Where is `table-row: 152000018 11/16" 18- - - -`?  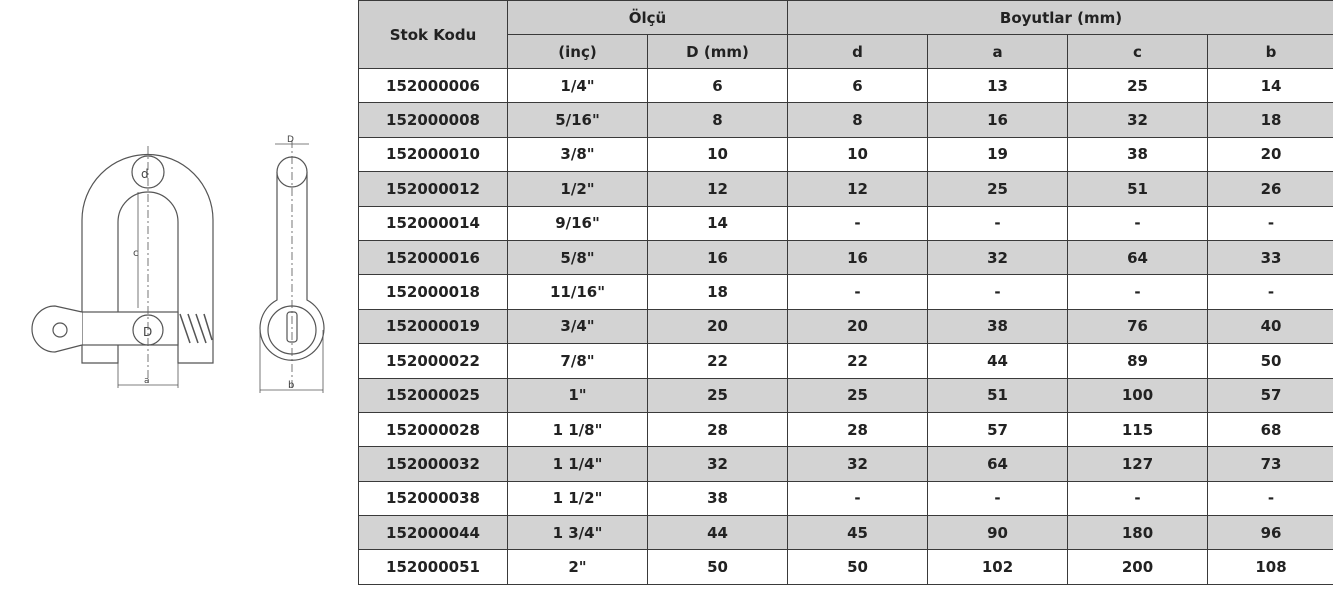
table-row: 152000018 11/16" 18- - - - is located at coordinates (845, 292).